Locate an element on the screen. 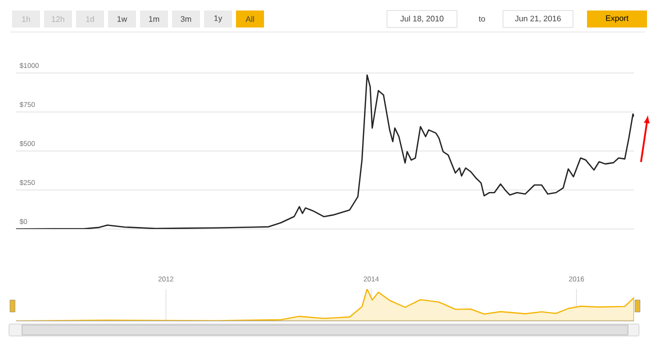  text: 3m is located at coordinates (186, 19).